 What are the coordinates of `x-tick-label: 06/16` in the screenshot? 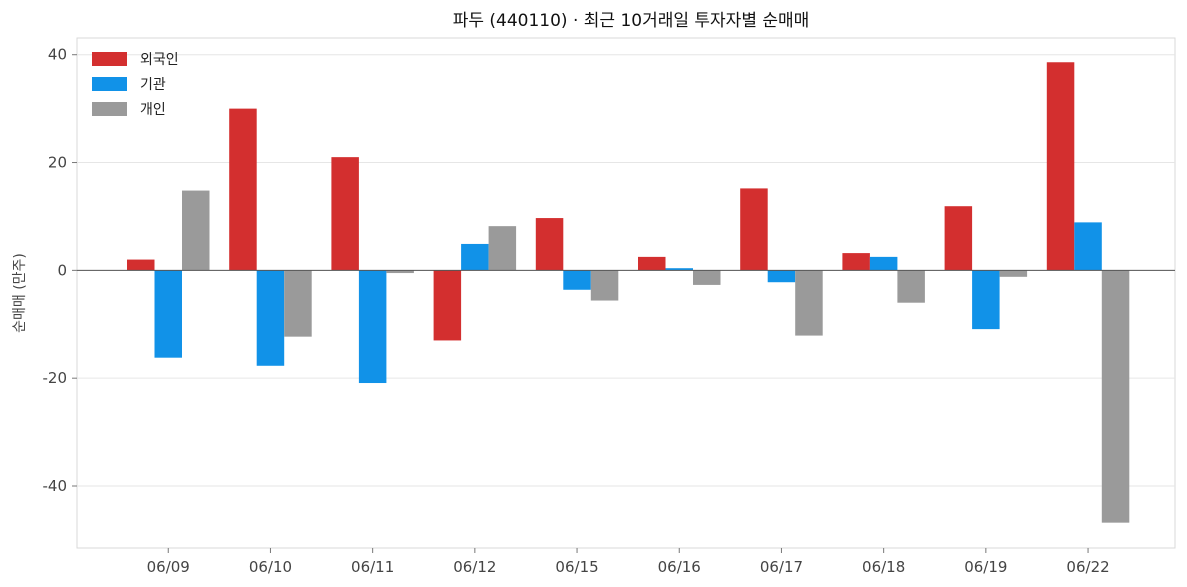 It's located at (679, 567).